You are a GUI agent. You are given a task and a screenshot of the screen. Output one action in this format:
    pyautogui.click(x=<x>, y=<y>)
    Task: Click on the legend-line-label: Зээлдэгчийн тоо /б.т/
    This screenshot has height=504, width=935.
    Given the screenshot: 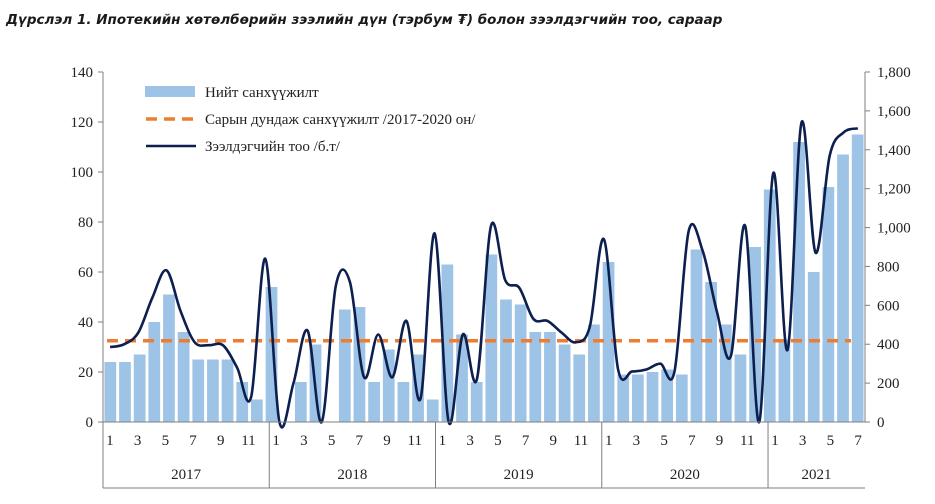 What is the action you would take?
    pyautogui.click(x=273, y=147)
    